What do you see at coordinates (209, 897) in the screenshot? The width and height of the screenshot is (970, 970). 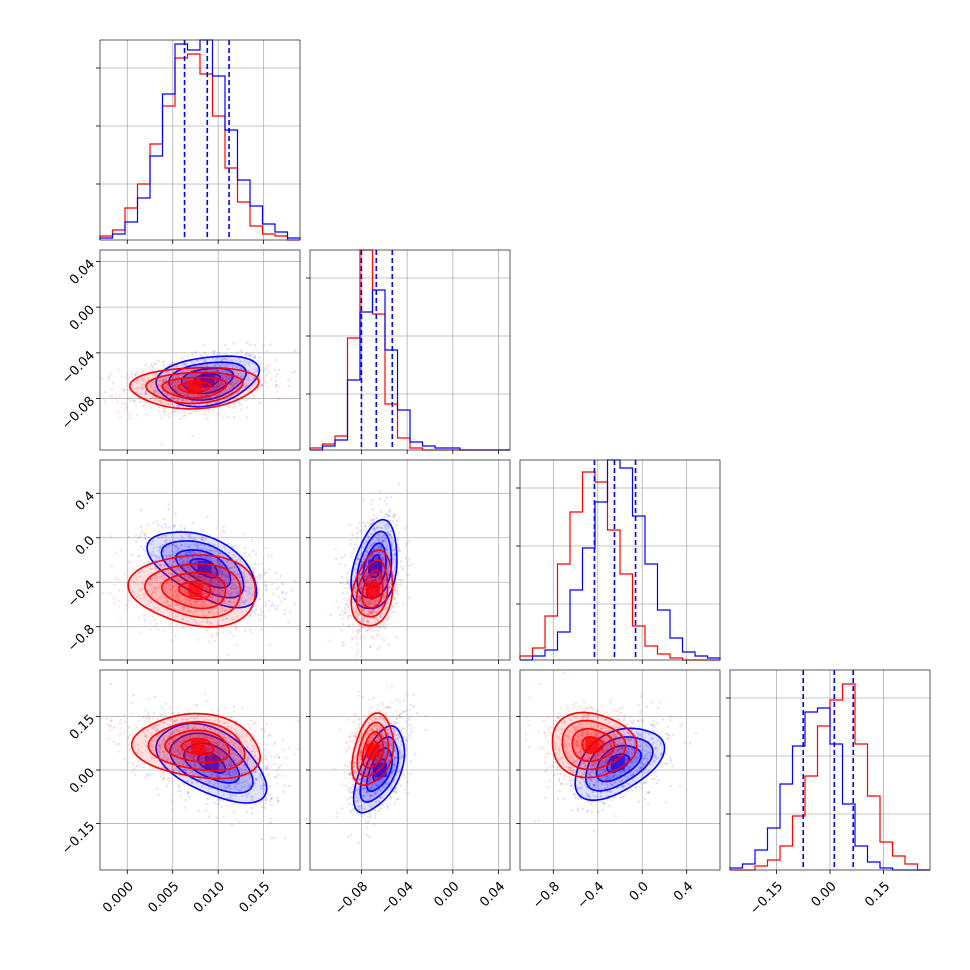 I see `x-tick-label: 0.010` at bounding box center [209, 897].